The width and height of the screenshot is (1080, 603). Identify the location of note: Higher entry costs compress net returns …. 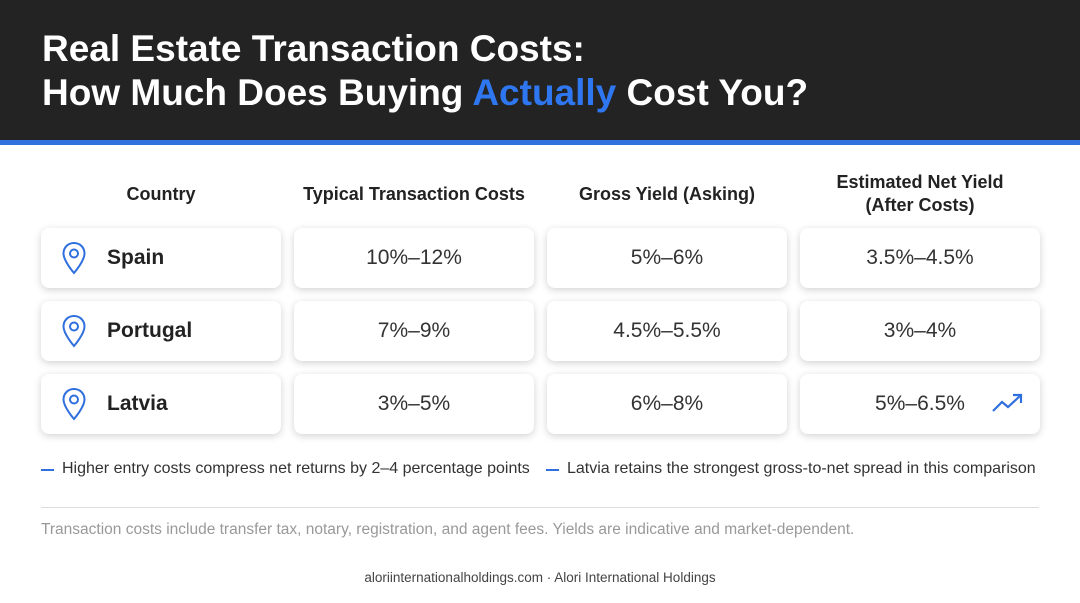
(285, 469).